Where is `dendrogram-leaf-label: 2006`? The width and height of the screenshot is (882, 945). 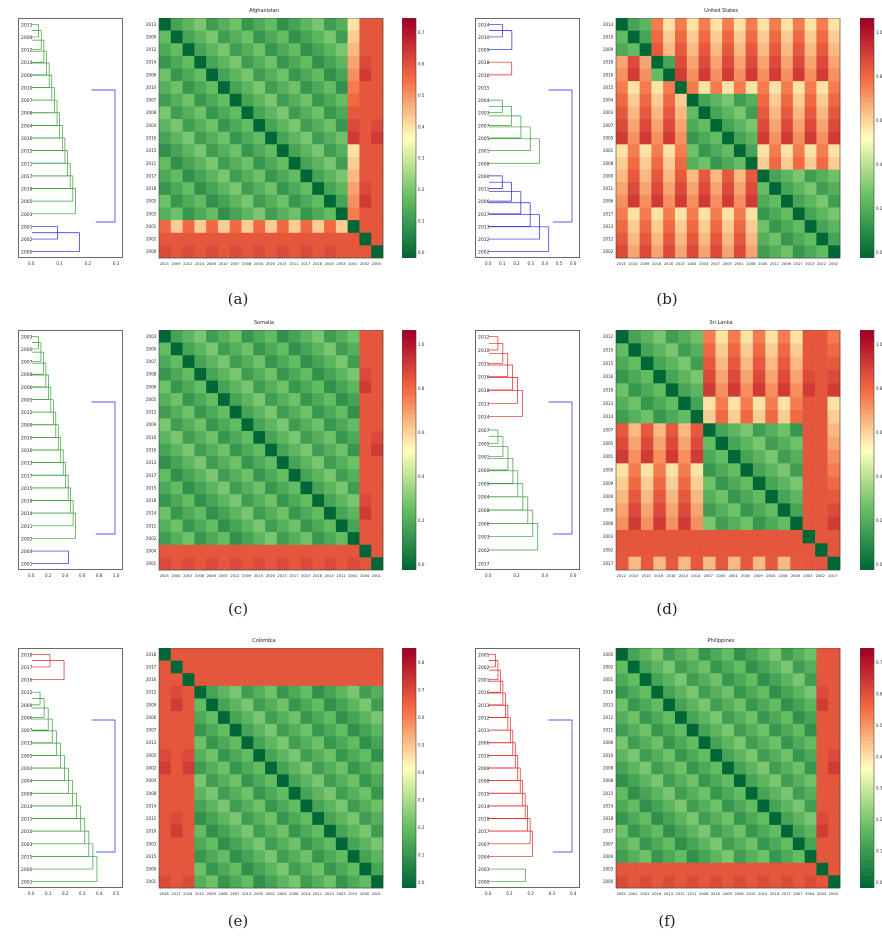 dendrogram-leaf-label: 2006 is located at coordinates (484, 524).